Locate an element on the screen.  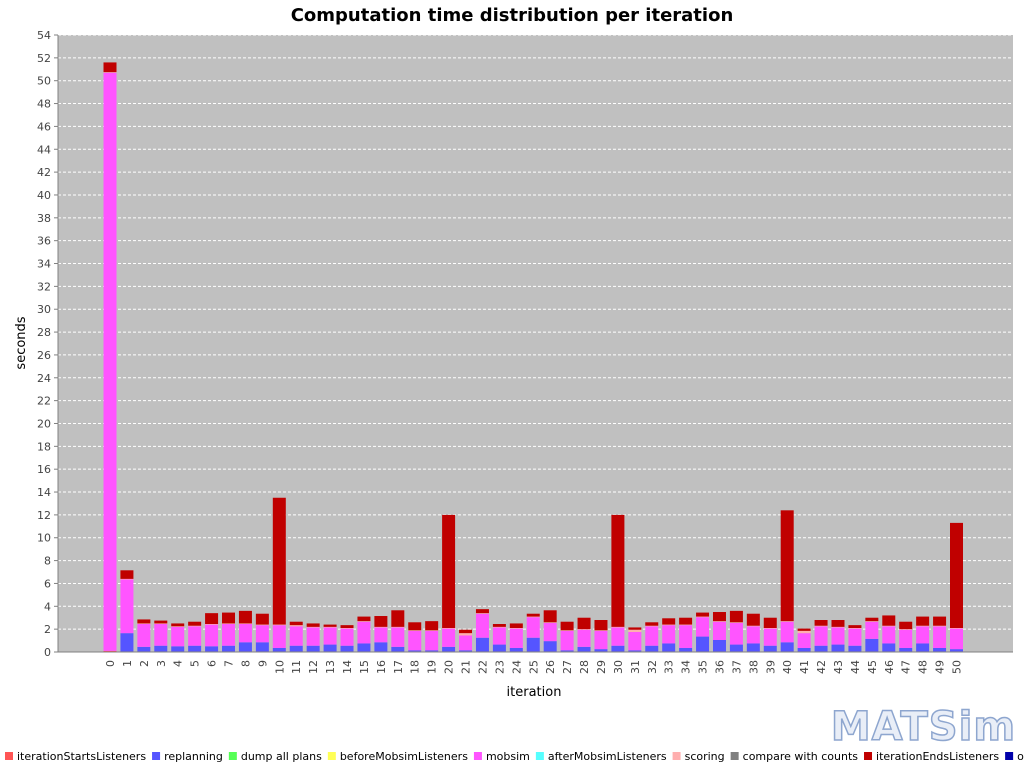
legend-label: dump all plans is located at coordinates (281, 756).